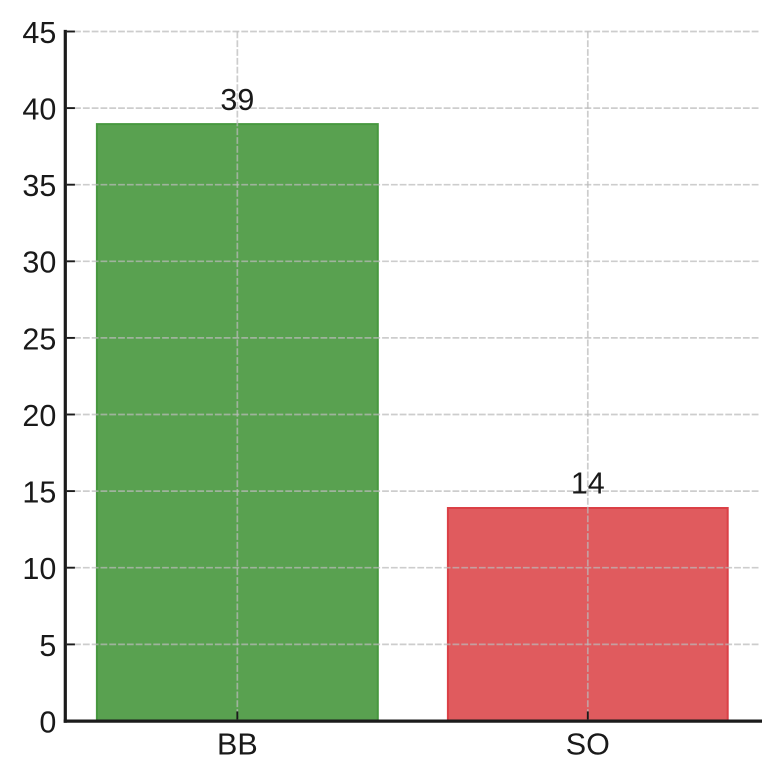  I want to click on svg-text: 25, so click(39, 339).